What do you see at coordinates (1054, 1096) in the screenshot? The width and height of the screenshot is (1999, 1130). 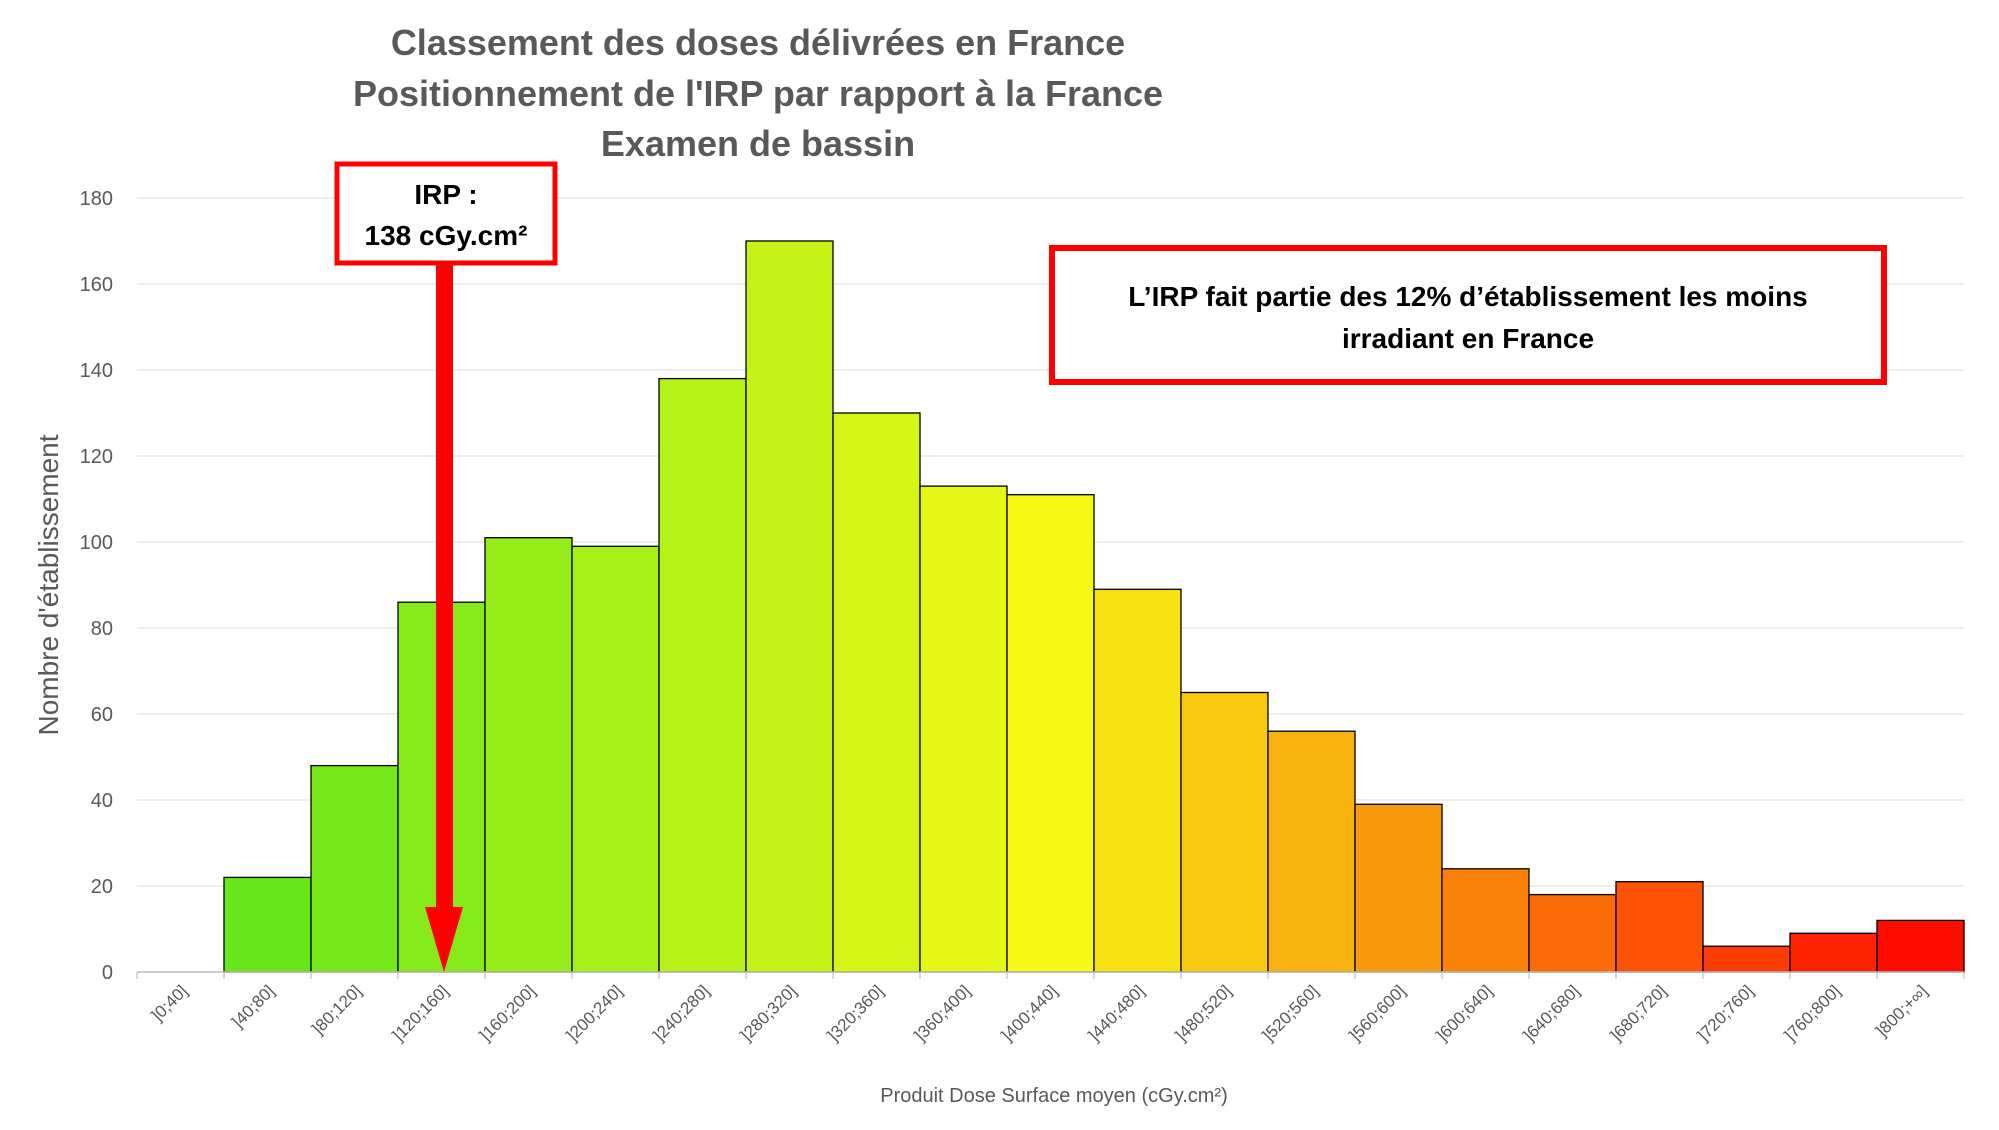 I see `x-axis-label: Produit Dose Surface moyen (cGy.cm²)` at bounding box center [1054, 1096].